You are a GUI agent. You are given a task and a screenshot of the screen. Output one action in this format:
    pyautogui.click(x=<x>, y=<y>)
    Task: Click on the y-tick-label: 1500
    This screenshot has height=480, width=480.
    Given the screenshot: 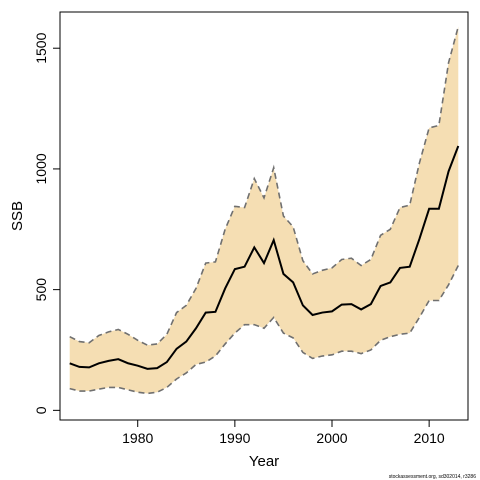 What is the action you would take?
    pyautogui.click(x=41, y=47)
    